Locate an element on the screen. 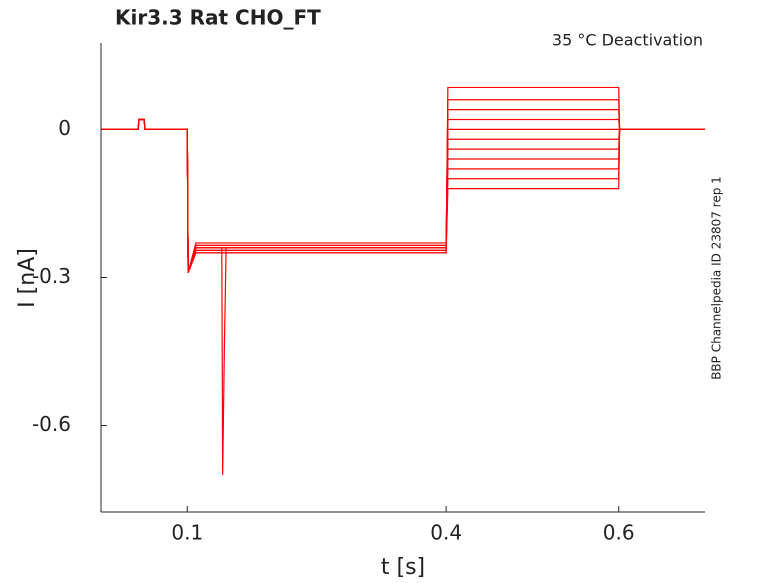 The height and width of the screenshot is (583, 778). annotation: 35 °C Deactivation is located at coordinates (627, 40).